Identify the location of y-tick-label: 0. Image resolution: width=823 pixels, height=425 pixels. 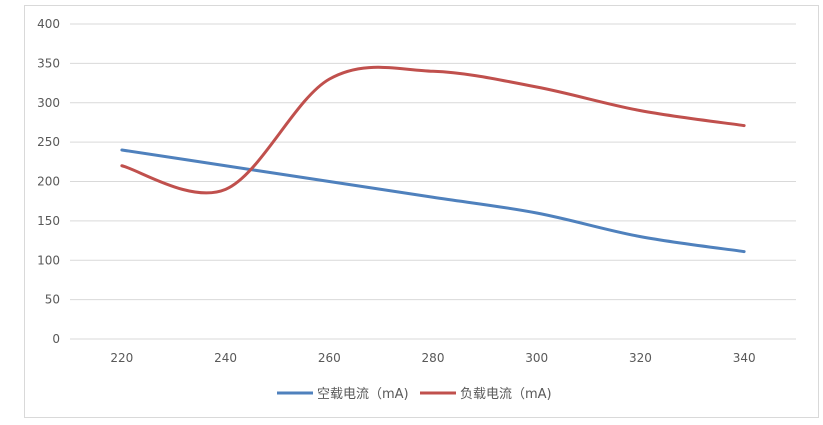
(56, 339).